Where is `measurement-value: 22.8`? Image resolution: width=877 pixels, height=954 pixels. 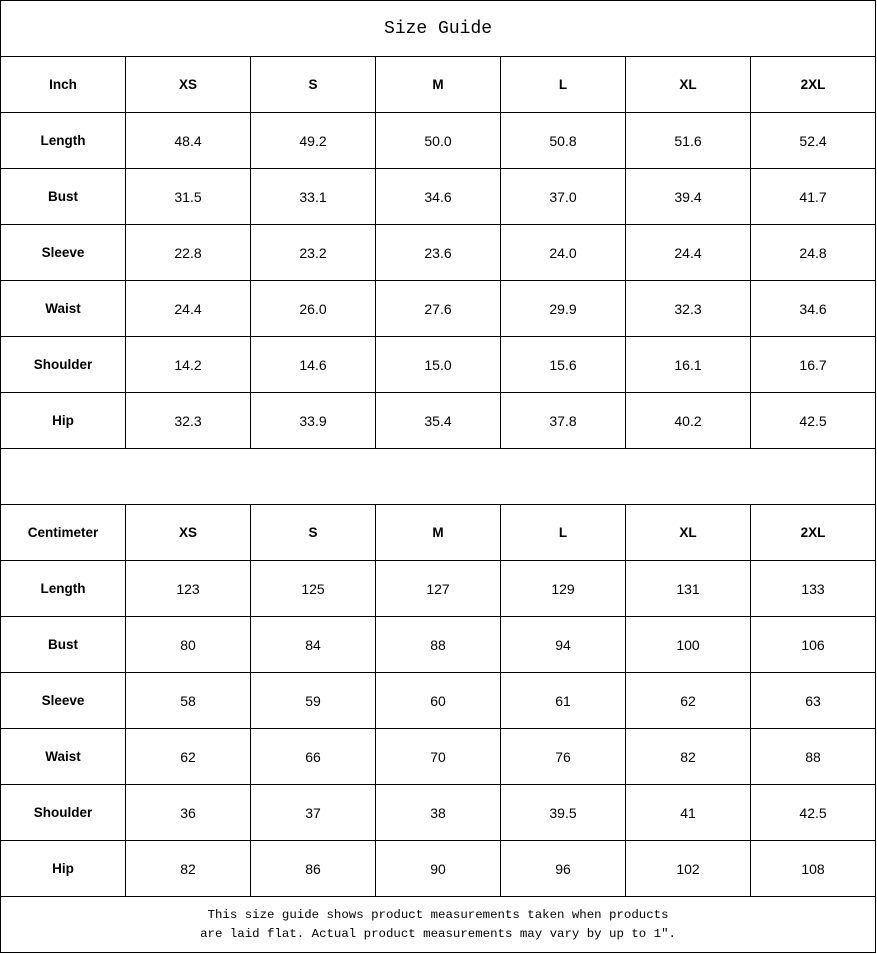
measurement-value: 22.8 is located at coordinates (188, 252).